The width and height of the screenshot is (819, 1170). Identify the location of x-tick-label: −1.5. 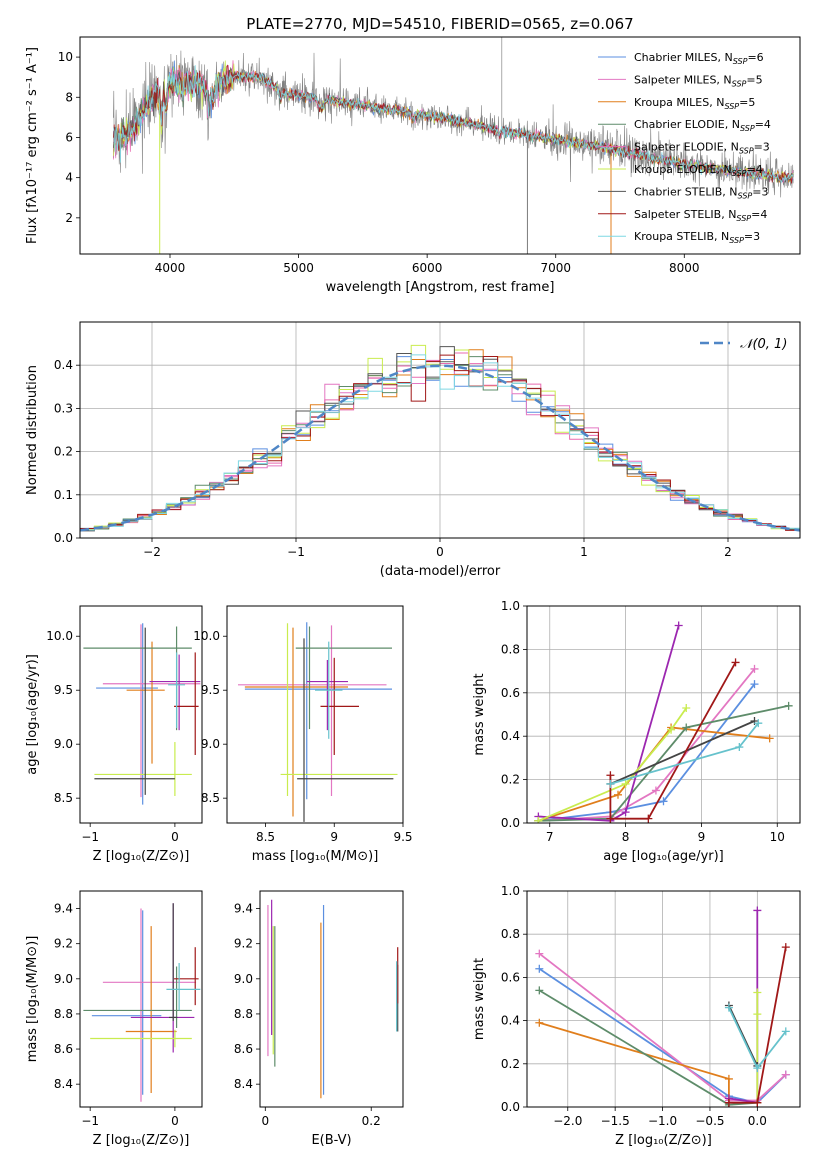
(615, 1121).